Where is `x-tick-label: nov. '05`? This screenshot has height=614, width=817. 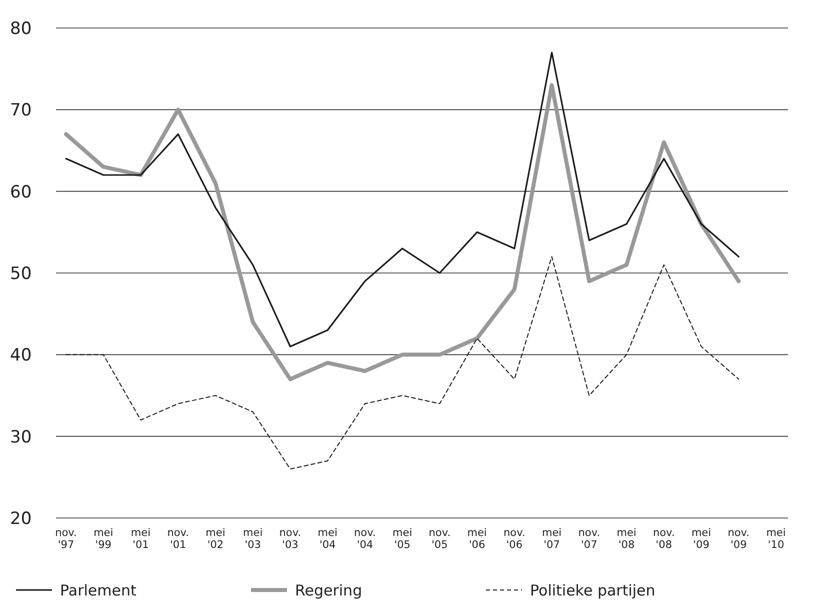
x-tick-label: nov. '05 is located at coordinates (439, 539).